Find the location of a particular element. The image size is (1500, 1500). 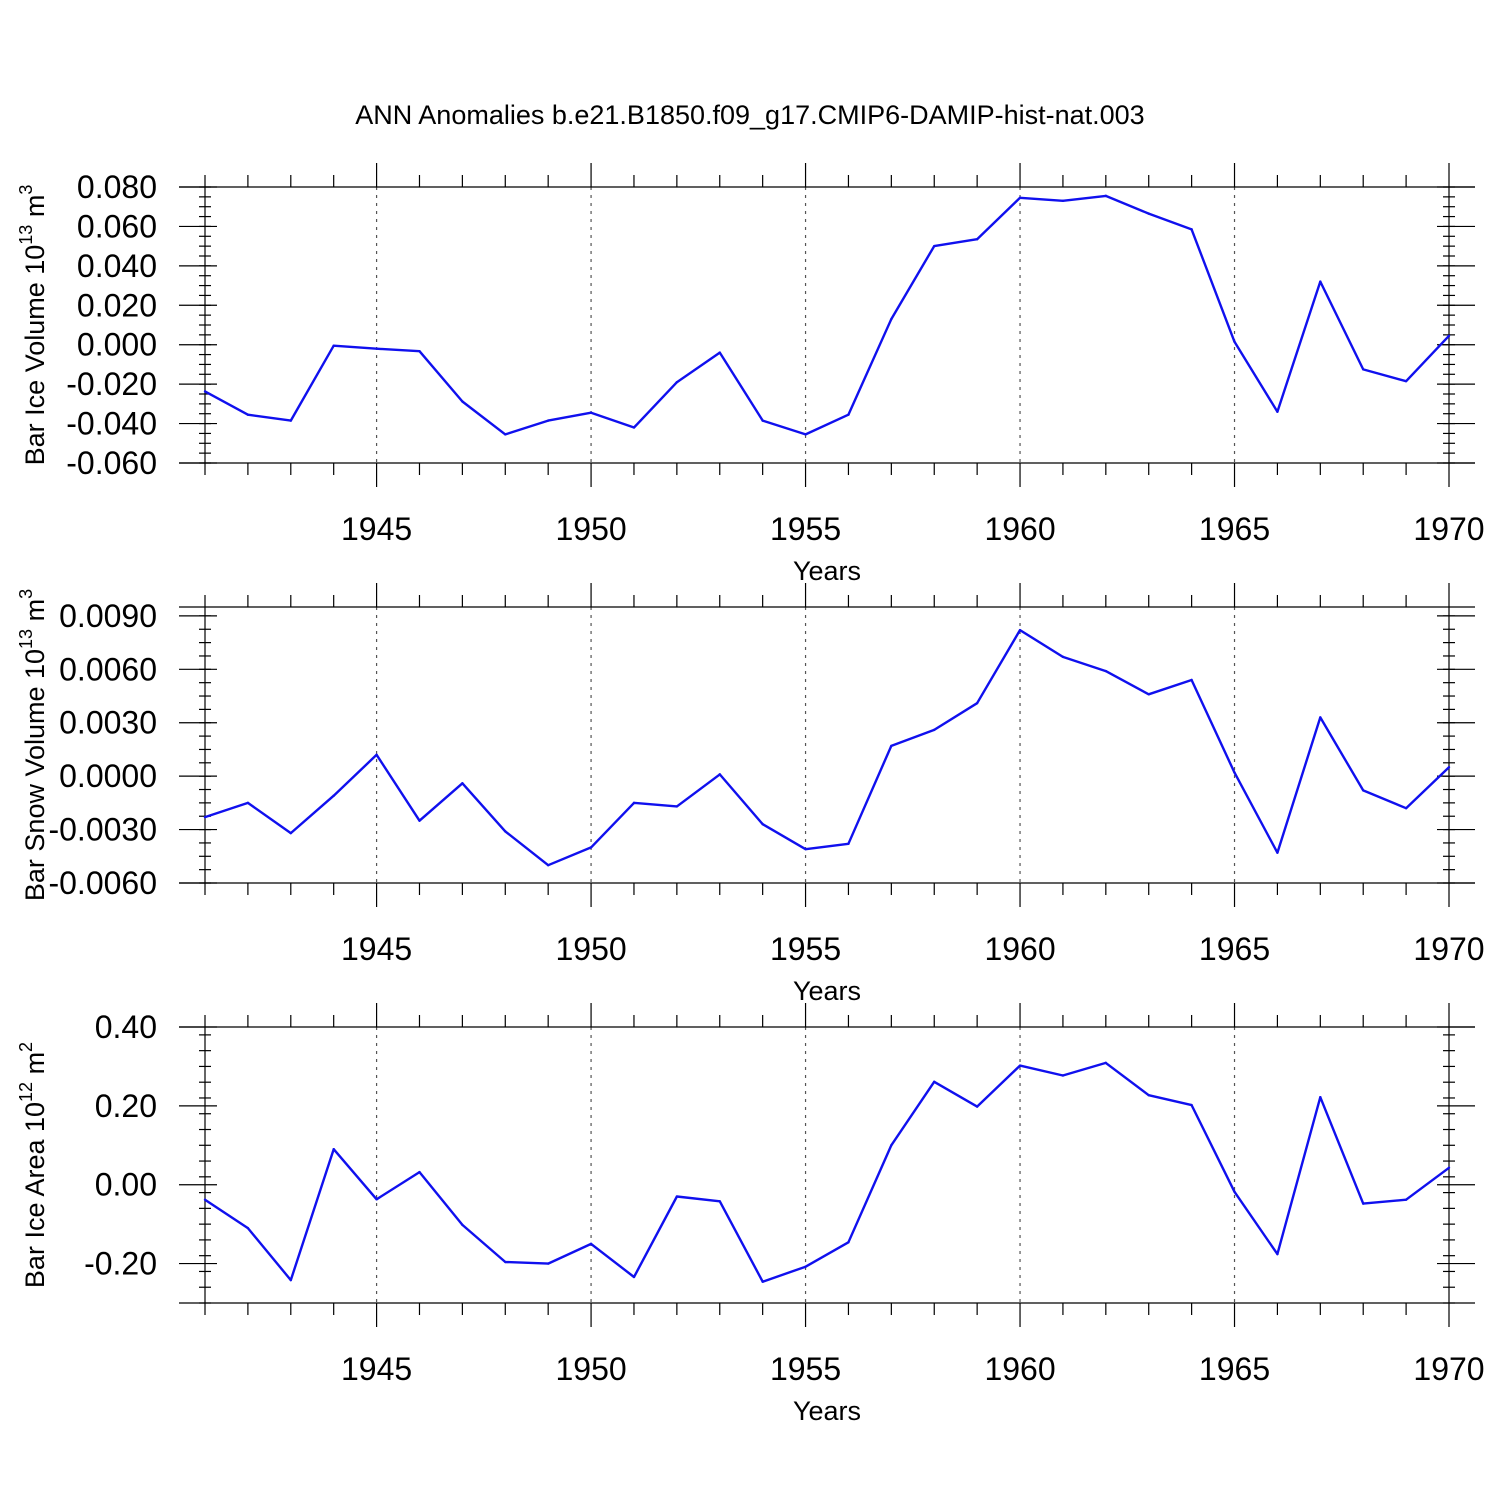

y-tick-label: 0.40 is located at coordinates (126, 1027).